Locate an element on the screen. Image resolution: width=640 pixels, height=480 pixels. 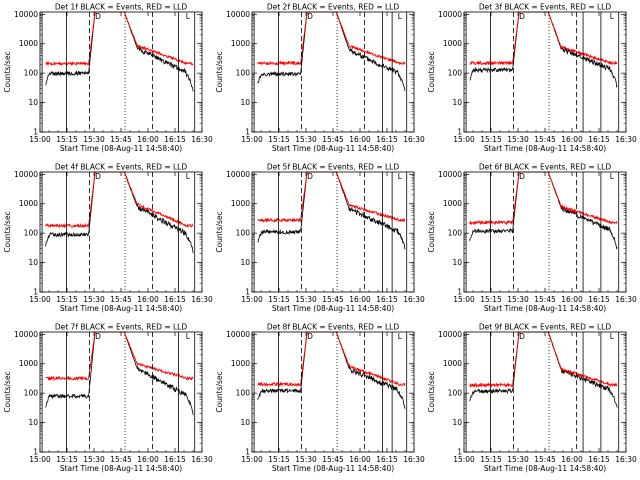
events-series-line is located at coordinates (331, 370).